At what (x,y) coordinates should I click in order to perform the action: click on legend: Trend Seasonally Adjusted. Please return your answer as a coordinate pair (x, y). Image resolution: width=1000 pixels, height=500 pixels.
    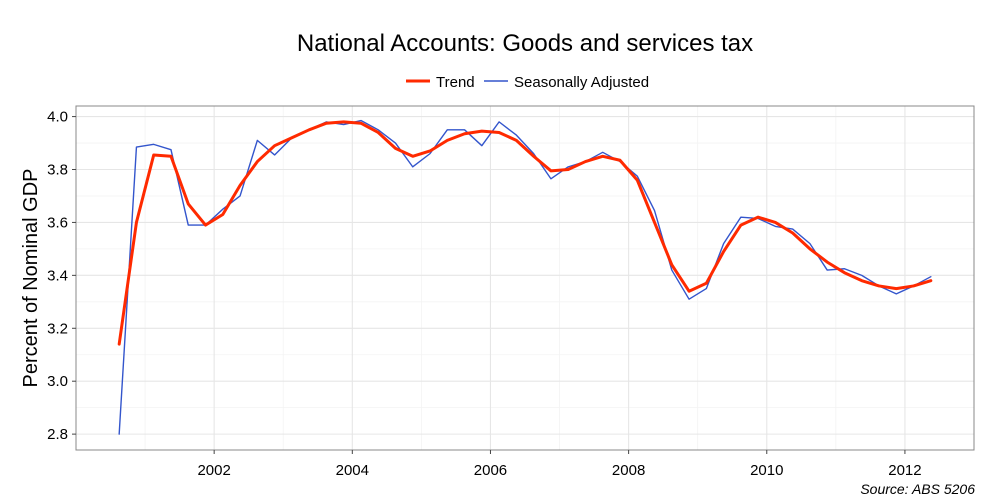
    Looking at the image, I should click on (527, 82).